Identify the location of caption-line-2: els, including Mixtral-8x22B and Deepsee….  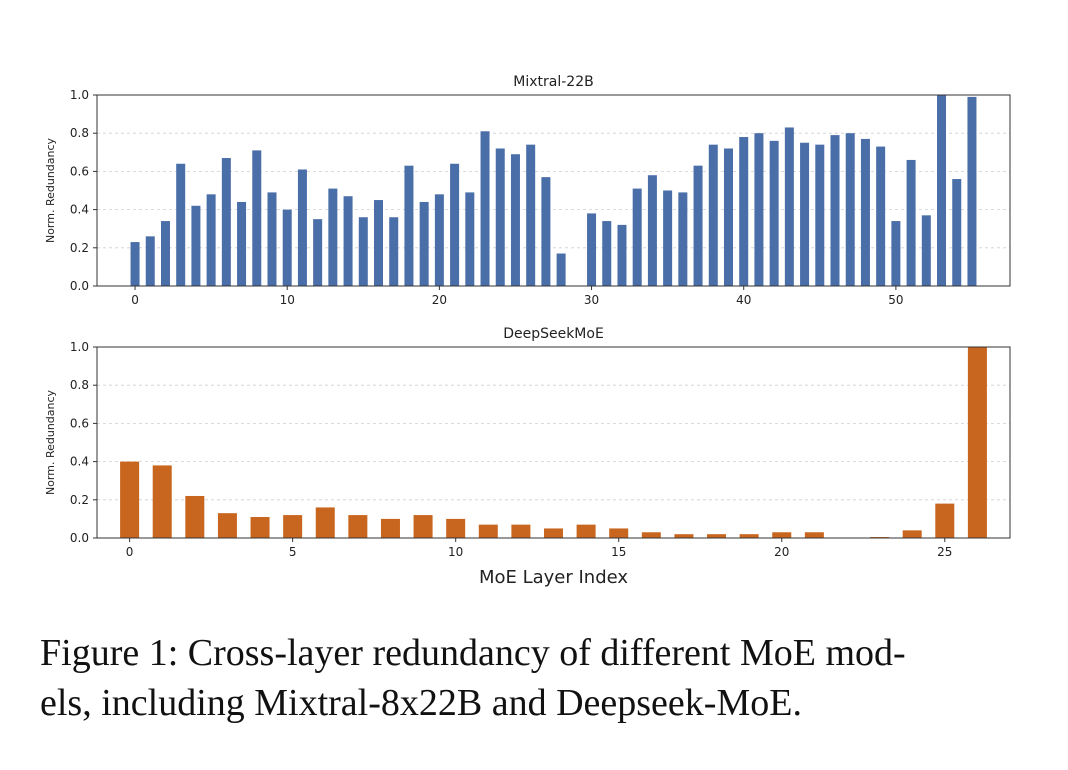
(421, 703).